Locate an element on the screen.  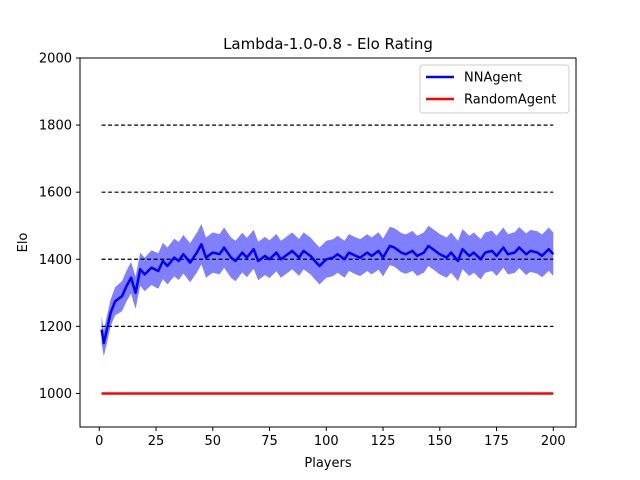
x-tick-label-100: 100 is located at coordinates (326, 441).